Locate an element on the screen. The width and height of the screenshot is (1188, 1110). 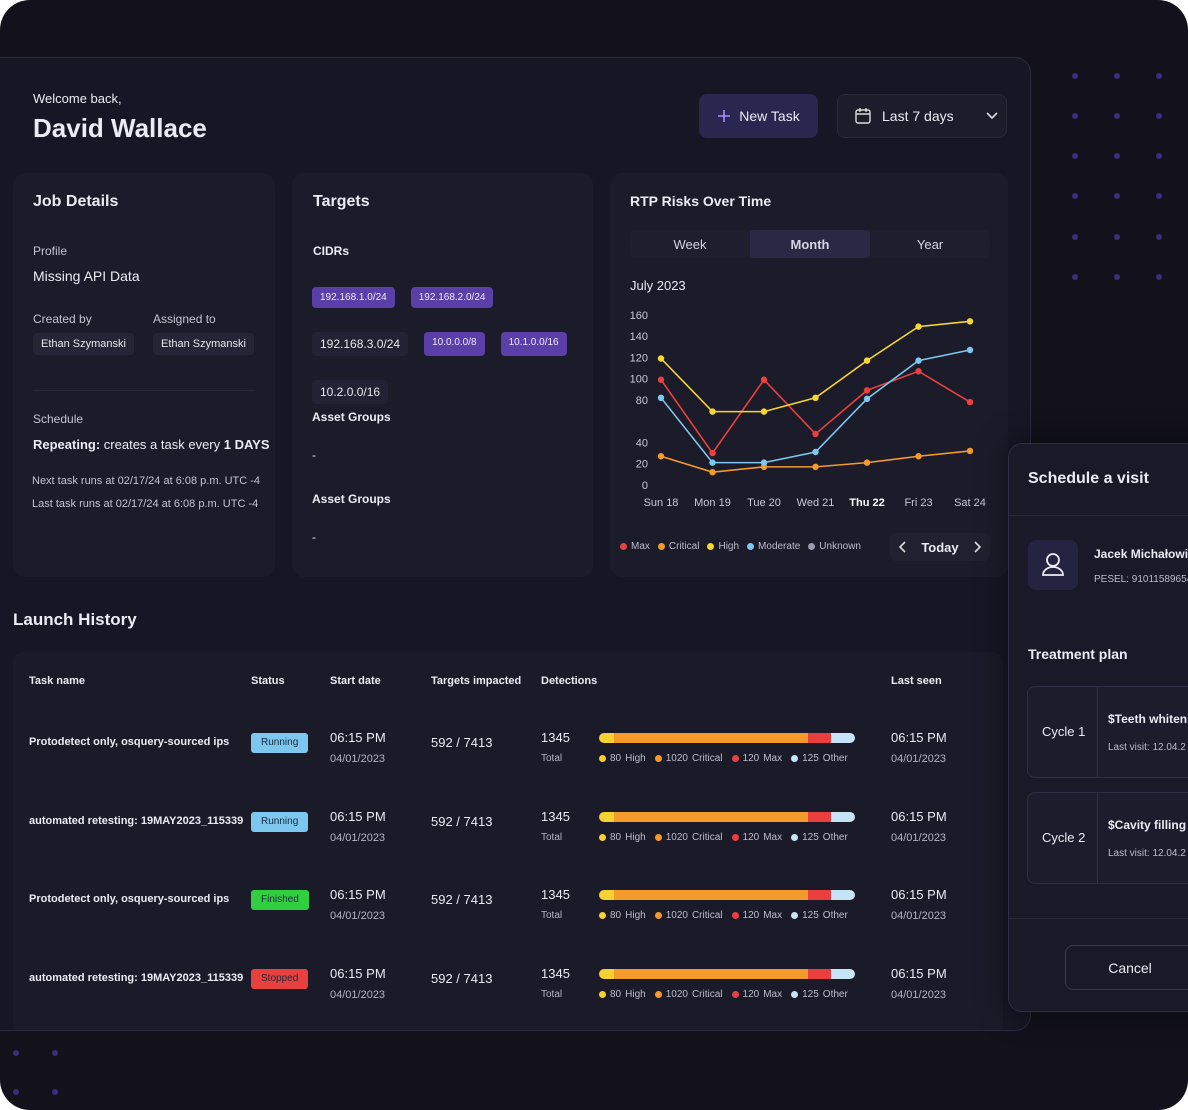
chart-legend: Max Critical High Moderate Unknown is located at coordinates (740, 546).